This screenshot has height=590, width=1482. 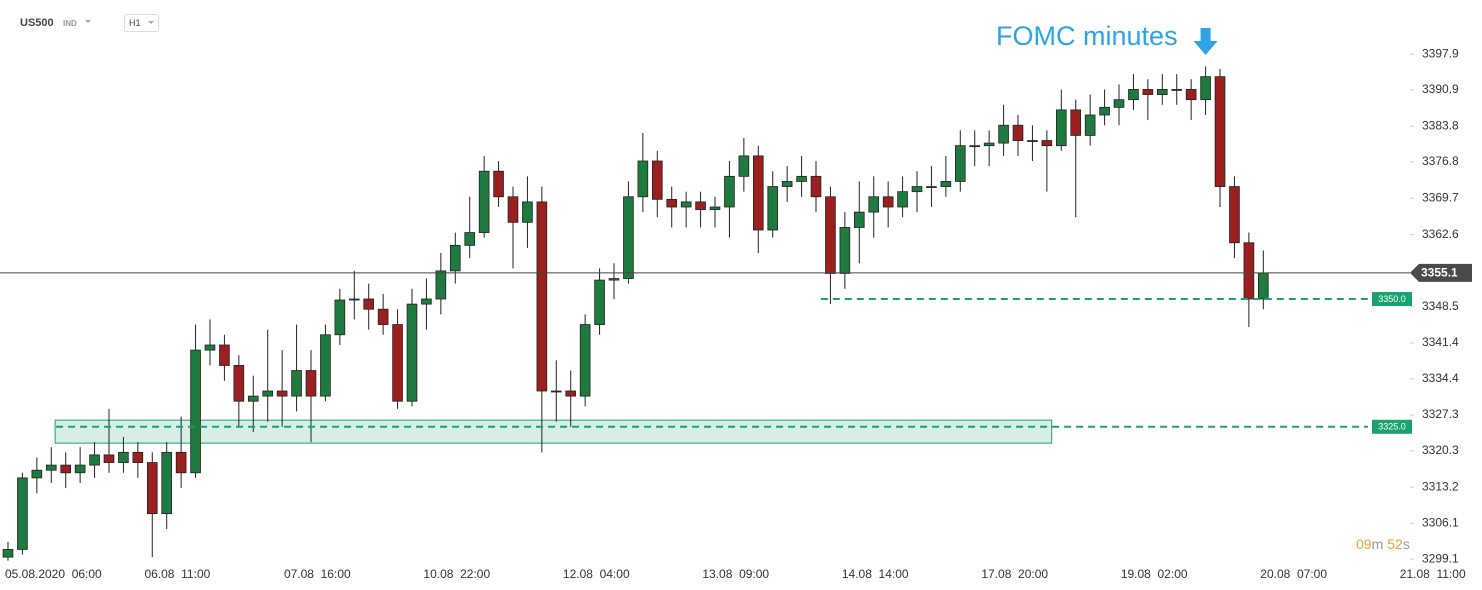 I want to click on x-tick-label: 17.08 20:00, so click(x=1014, y=574).